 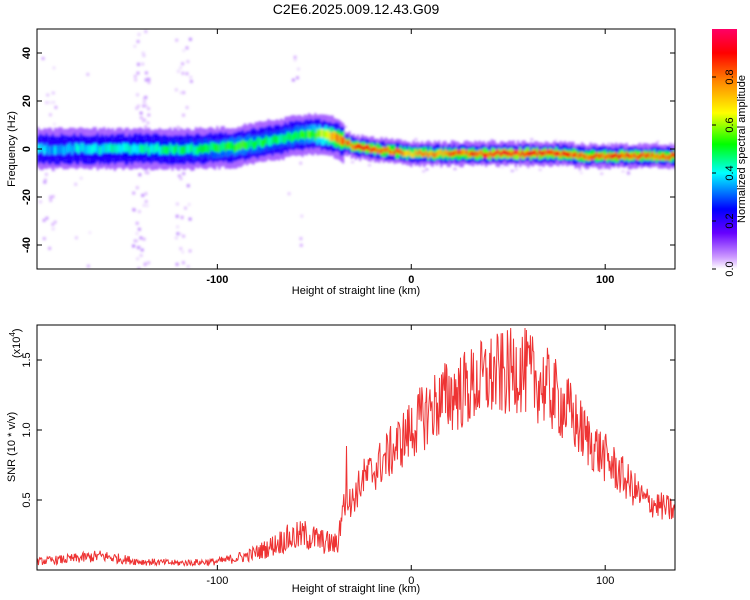 I want to click on snr-scale-note-base: (x10, so click(x=17, y=347).